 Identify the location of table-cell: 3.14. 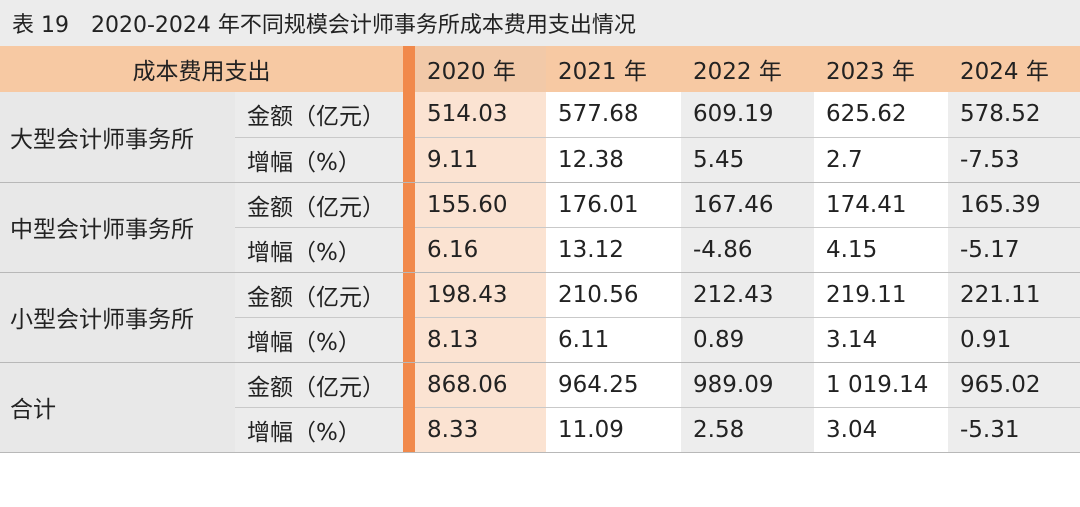
(881, 340).